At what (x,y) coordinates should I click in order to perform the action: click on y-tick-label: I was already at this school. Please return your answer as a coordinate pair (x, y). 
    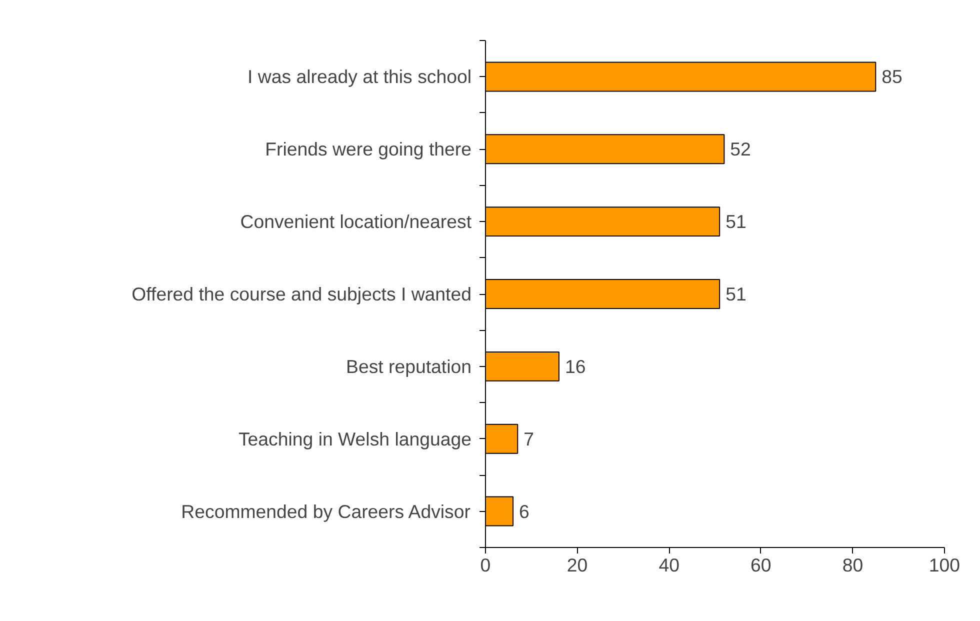
    Looking at the image, I should click on (360, 77).